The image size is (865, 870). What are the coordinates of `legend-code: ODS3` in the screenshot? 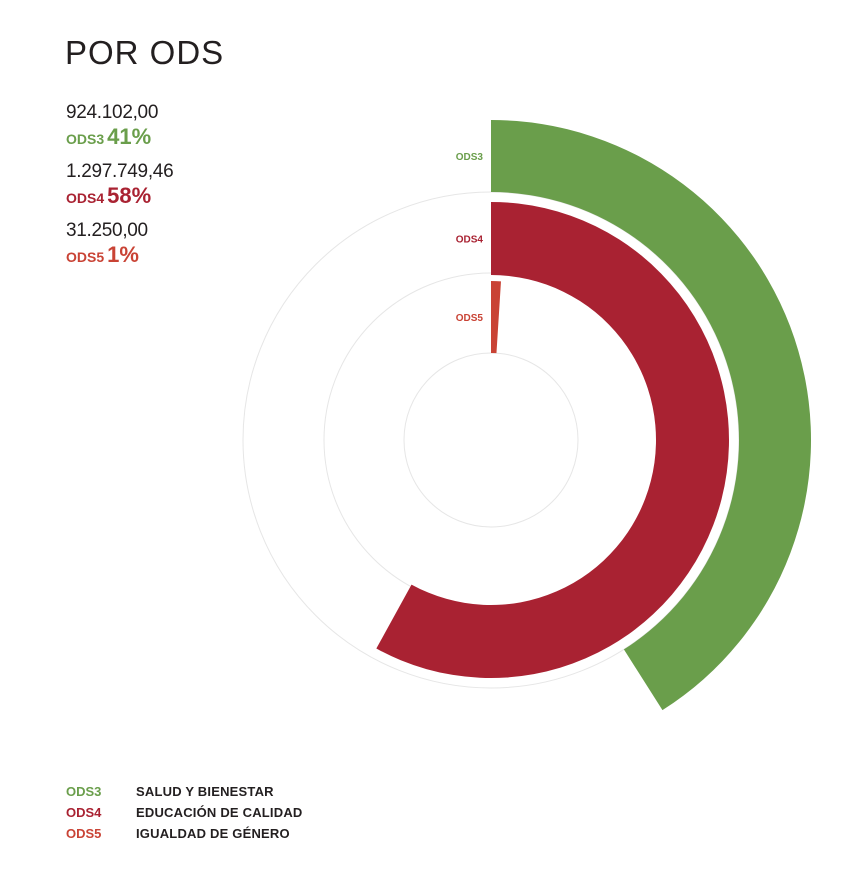 It's located at (84, 791).